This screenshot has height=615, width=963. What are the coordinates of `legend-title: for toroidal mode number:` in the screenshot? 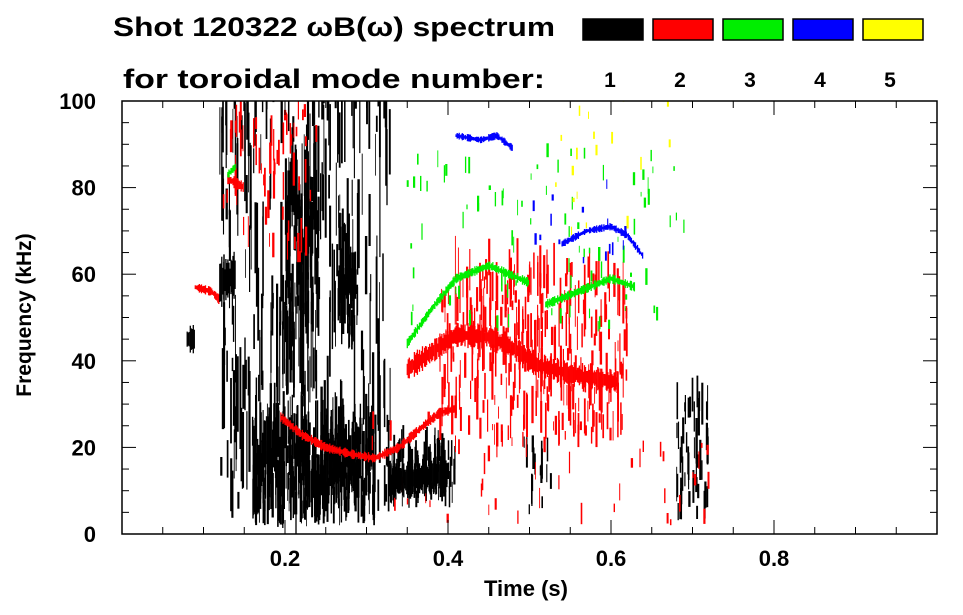 It's located at (334, 79).